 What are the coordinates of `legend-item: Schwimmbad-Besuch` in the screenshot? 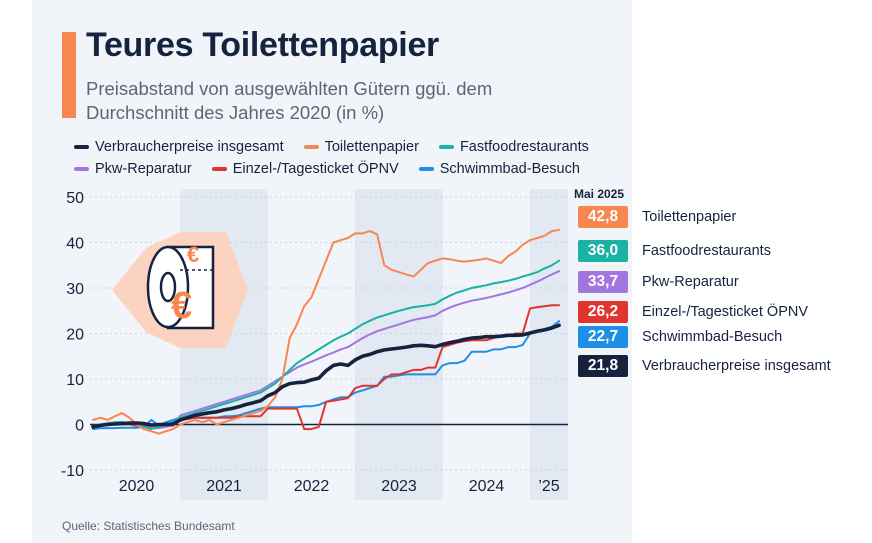 It's located at (499, 169).